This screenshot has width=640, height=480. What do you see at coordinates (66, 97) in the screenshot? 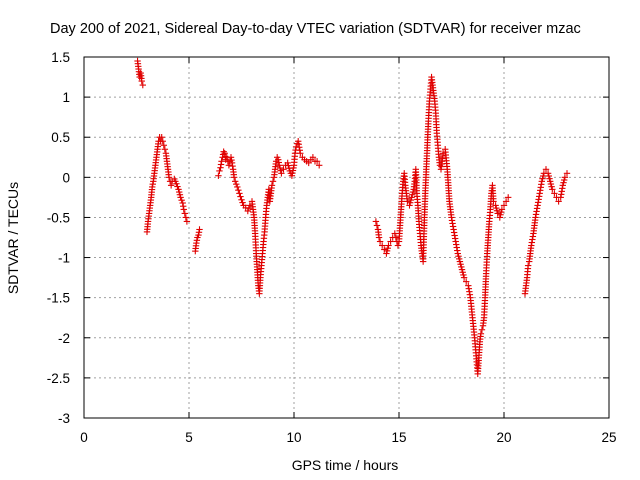
I see `y-tick-label: 1` at bounding box center [66, 97].